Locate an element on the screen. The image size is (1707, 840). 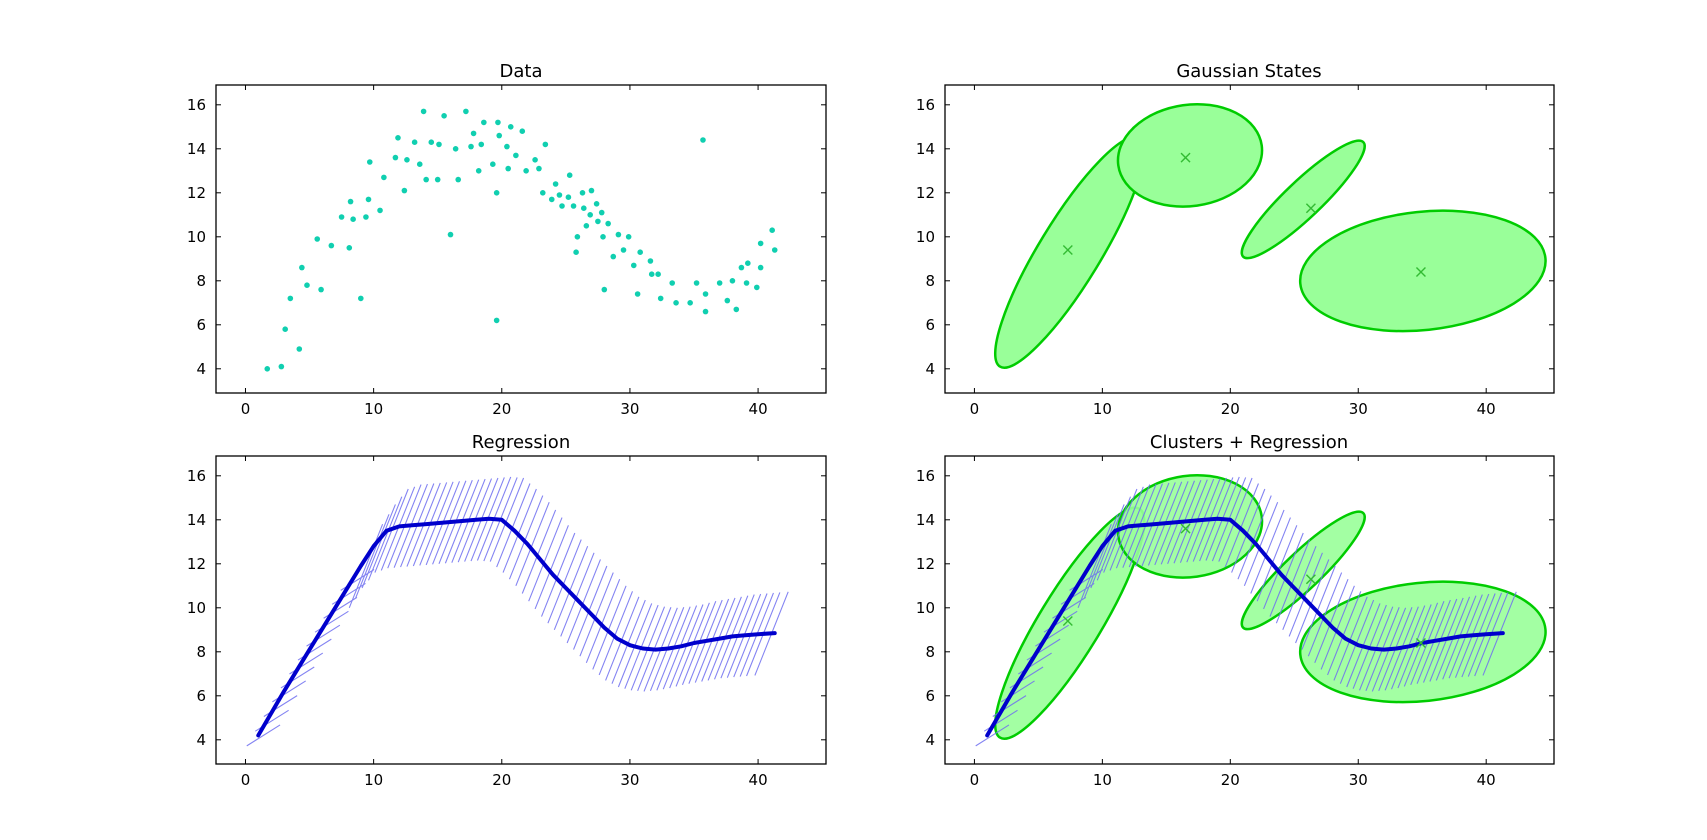
panel-title-gaussian-states: Gaussian States is located at coordinates (1248, 71).